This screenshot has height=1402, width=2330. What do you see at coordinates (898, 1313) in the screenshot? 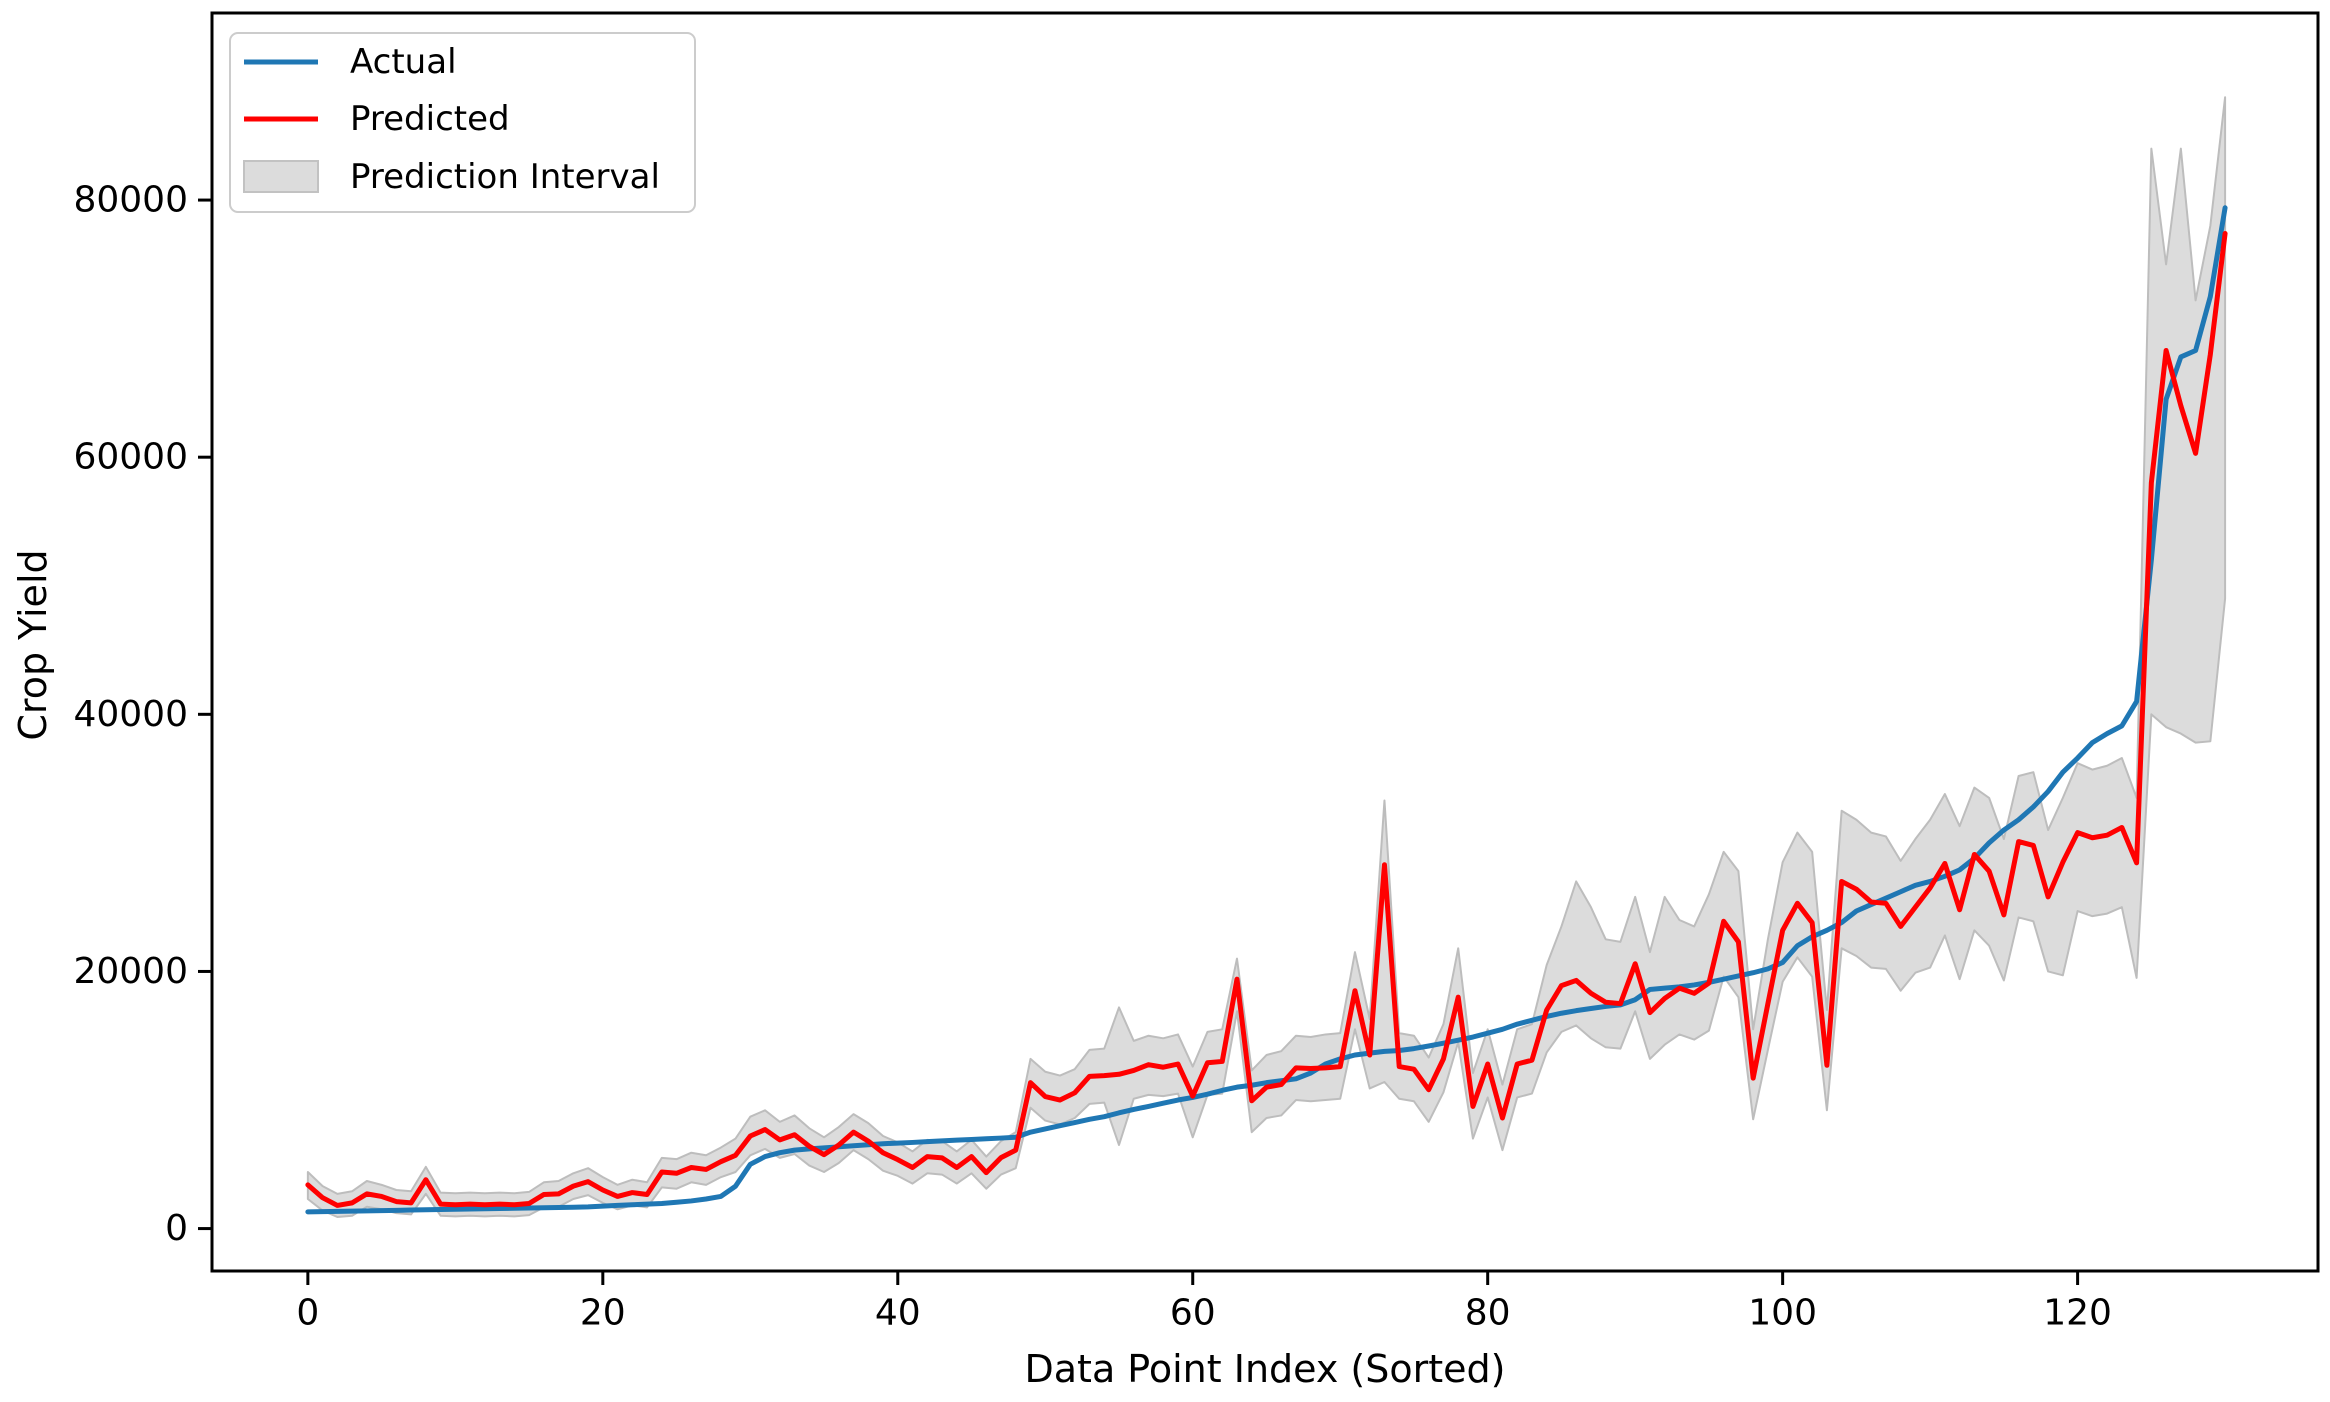
I see `x-tick-label: 40` at bounding box center [898, 1313].